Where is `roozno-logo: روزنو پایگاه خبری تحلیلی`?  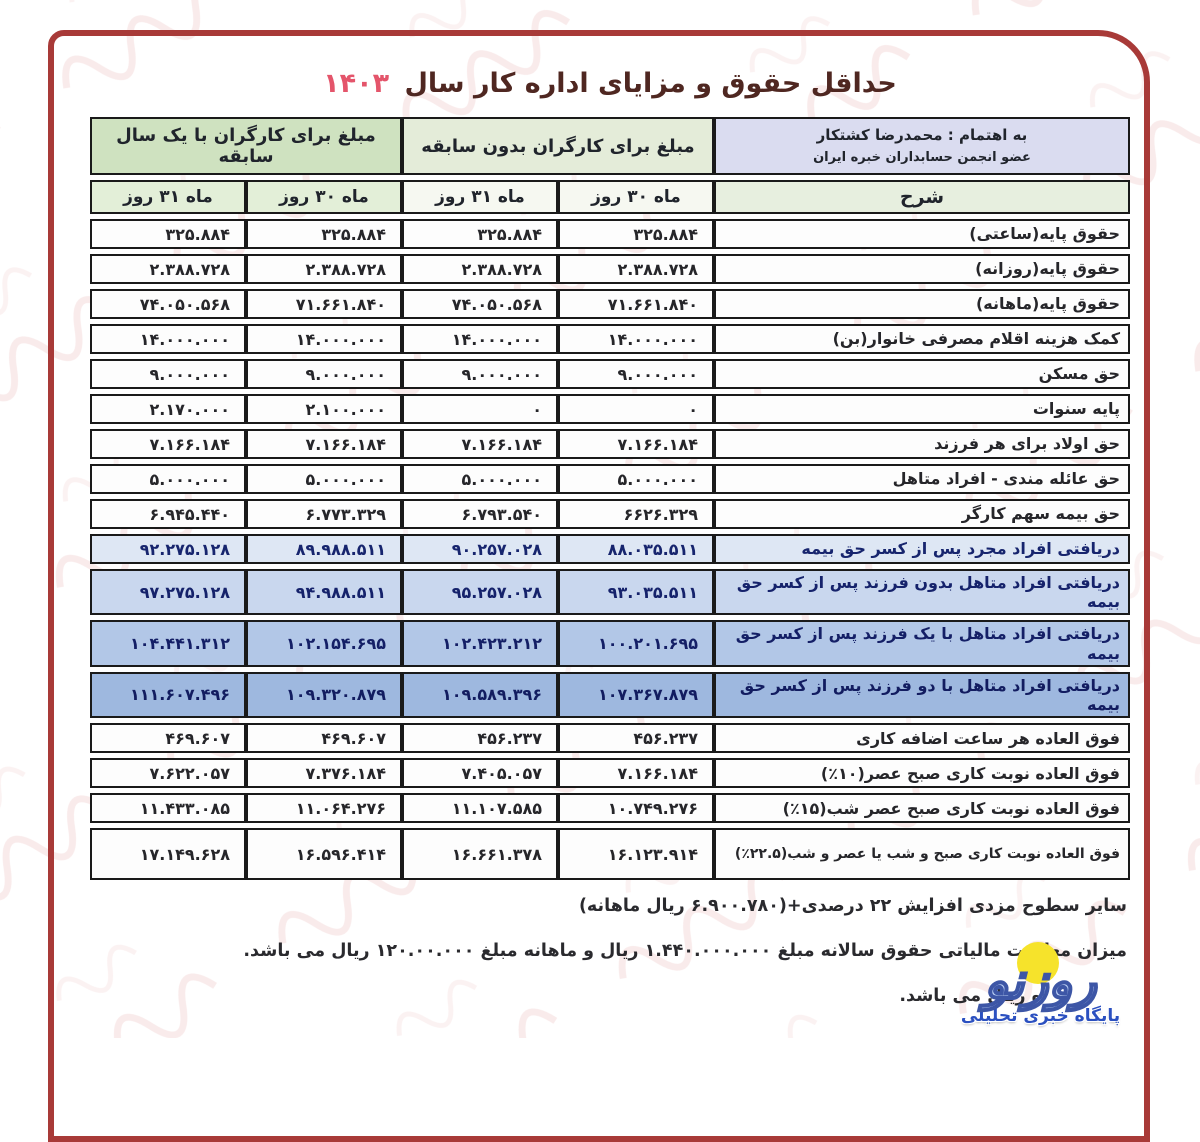
roozno-logo: روزنو پایگاه خبری تحلیلی is located at coordinates (1040, 984).